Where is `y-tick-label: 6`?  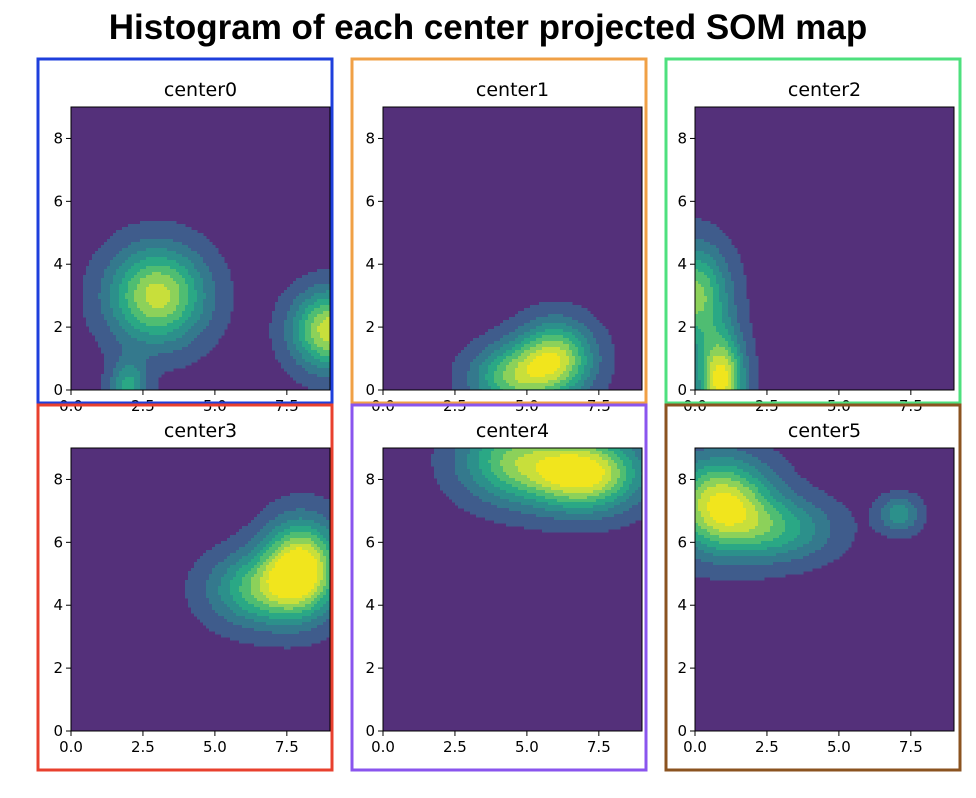 y-tick-label: 6 is located at coordinates (58, 201).